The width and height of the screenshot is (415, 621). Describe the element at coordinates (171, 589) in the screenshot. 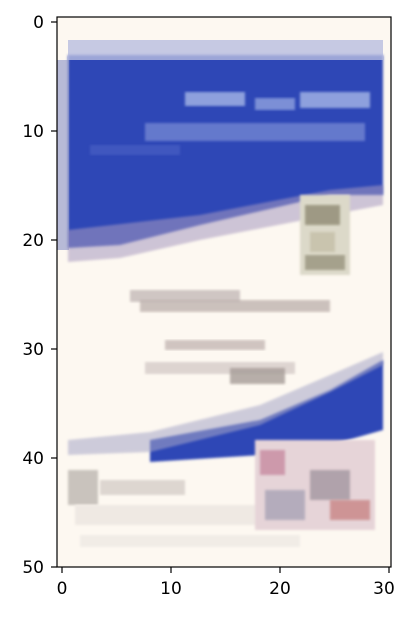

I see `x-tick-label: 10` at that location.